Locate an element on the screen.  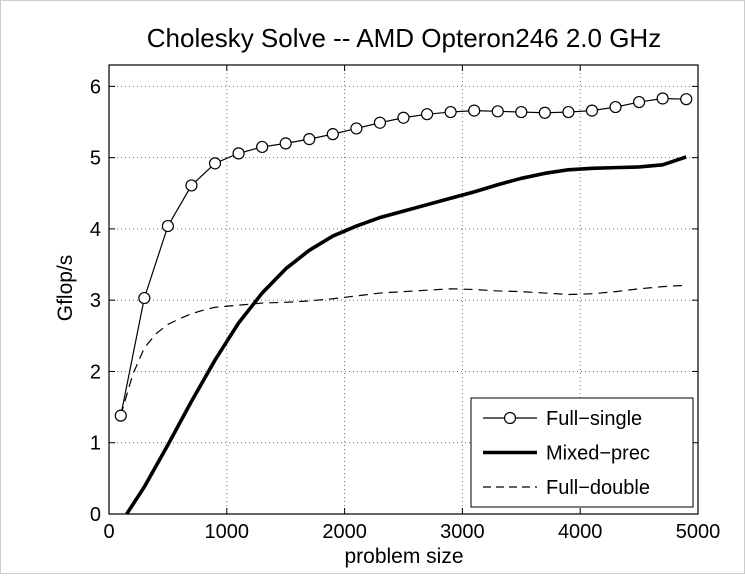
legend: Full−single Mixed−prec Full−double is located at coordinates (582, 452).